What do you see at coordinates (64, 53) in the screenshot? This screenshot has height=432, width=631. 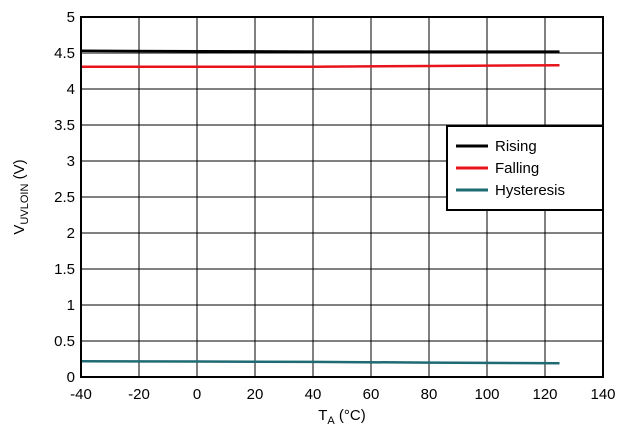 I see `y-tick-label-9: 4.5` at bounding box center [64, 53].